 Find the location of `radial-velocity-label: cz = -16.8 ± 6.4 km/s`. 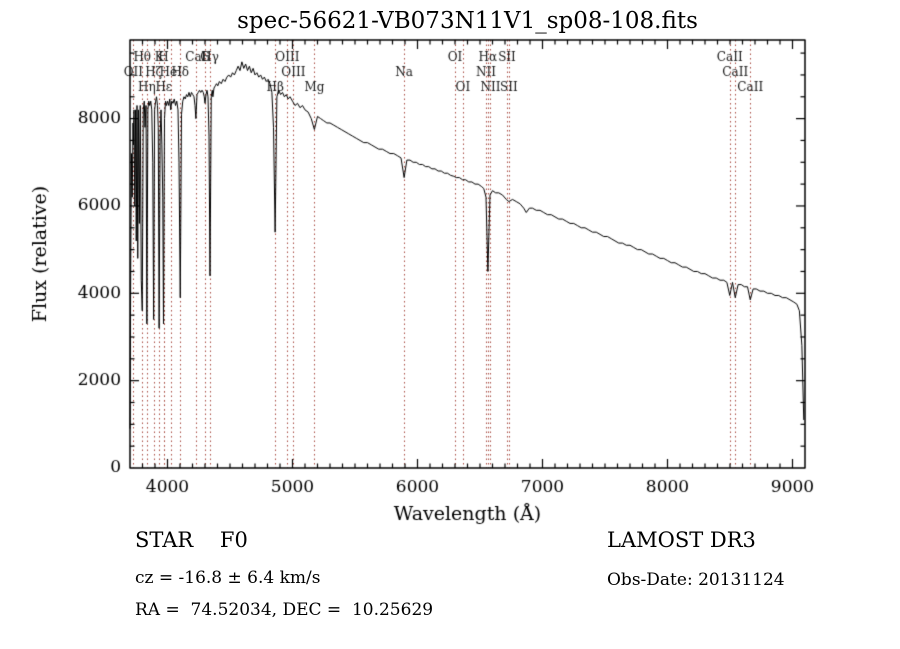

radial-velocity-label: cz = -16.8 ± 6.4 km/s is located at coordinates (228, 578).